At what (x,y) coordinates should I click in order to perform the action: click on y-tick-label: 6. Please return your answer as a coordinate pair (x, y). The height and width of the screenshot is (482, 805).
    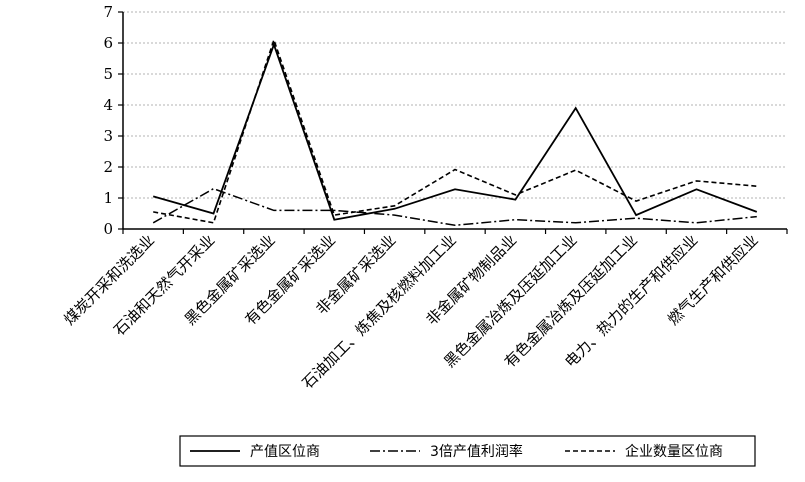
    Looking at the image, I should click on (108, 43).